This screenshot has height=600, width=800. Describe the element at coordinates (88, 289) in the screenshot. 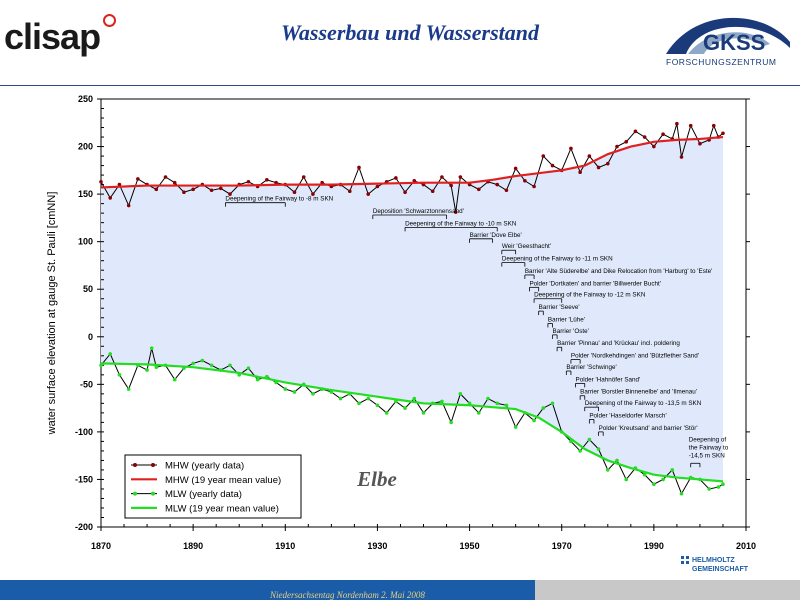

I see `y-tick-label: 50` at that location.